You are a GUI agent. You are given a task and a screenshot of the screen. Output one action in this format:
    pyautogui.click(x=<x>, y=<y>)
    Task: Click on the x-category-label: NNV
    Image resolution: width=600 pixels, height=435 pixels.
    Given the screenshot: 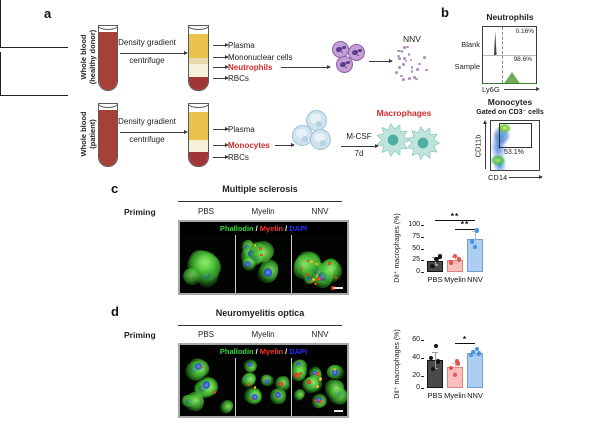 What is the action you would take?
    pyautogui.click(x=475, y=395)
    